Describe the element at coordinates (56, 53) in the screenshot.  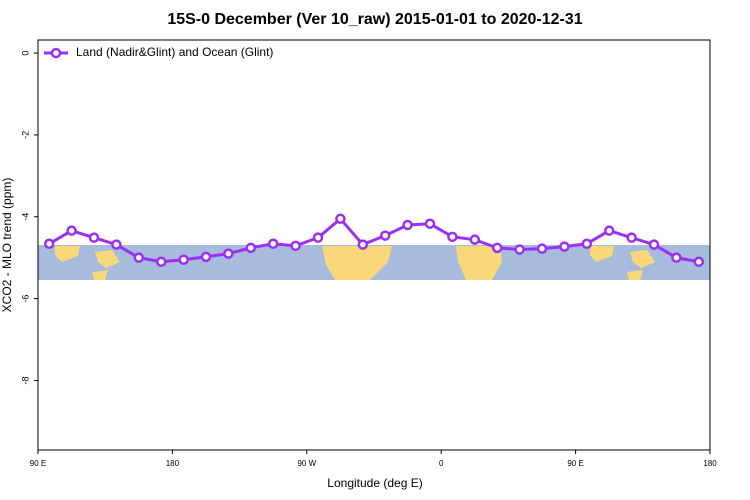
I see `legend-marker` at that location.